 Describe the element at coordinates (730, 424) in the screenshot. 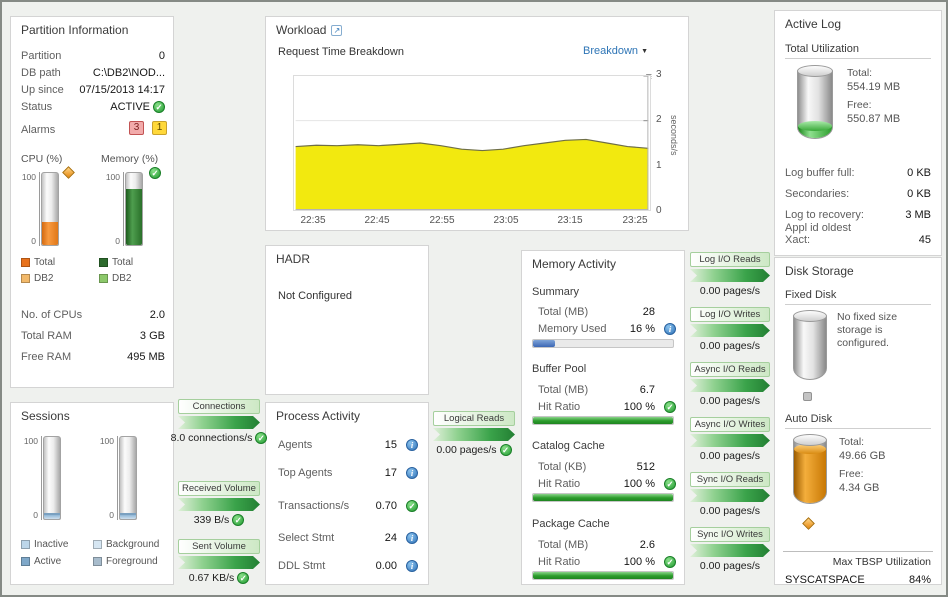

I see `flow-label: Async I/O Writes` at that location.